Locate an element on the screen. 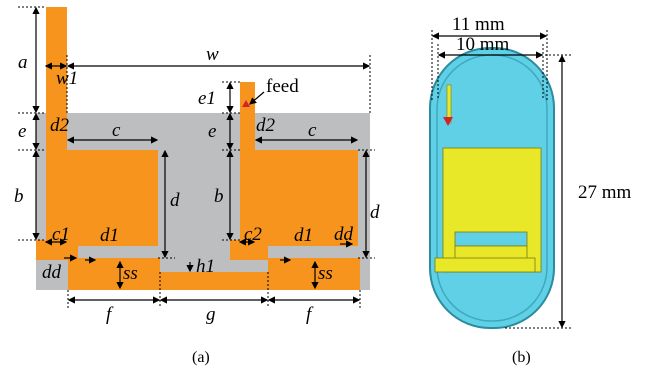 This screenshot has width=665, height=374. dim-label-d2-left: d2 is located at coordinates (60, 125).